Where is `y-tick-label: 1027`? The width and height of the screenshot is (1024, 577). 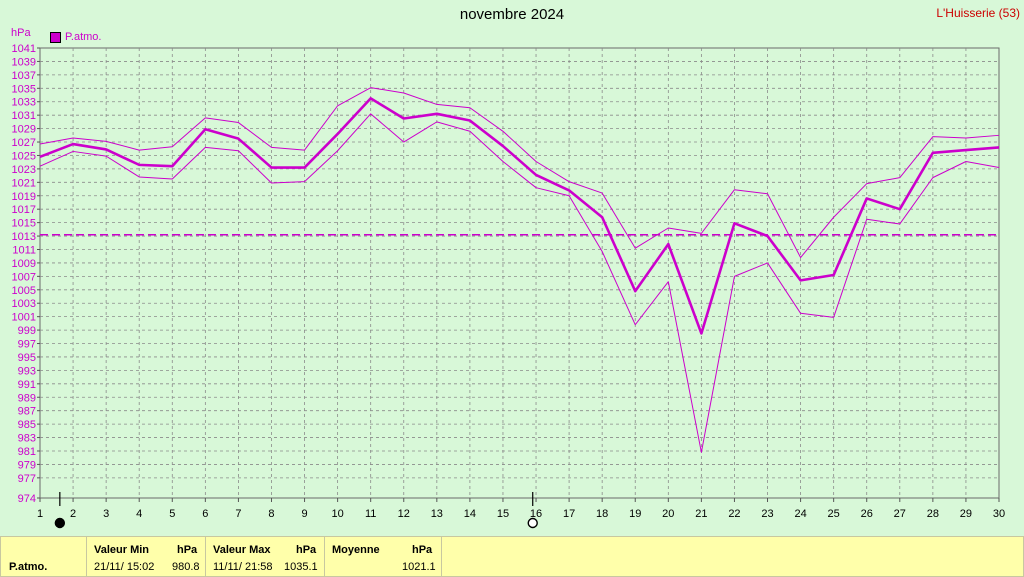 y-tick-label: 1027 is located at coordinates (24, 143).